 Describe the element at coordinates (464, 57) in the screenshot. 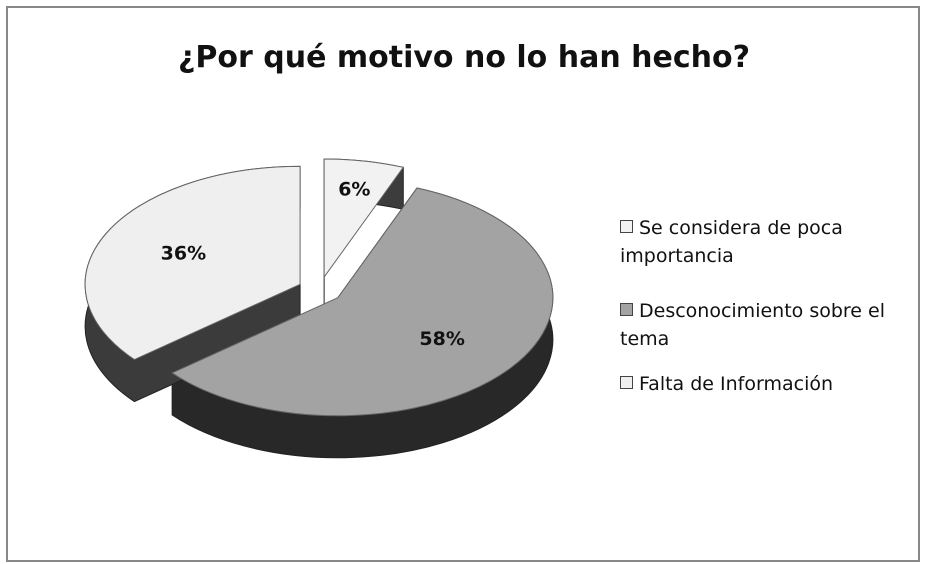

I see `chart-title: ¿Por qué motivo no lo han hecho?` at that location.